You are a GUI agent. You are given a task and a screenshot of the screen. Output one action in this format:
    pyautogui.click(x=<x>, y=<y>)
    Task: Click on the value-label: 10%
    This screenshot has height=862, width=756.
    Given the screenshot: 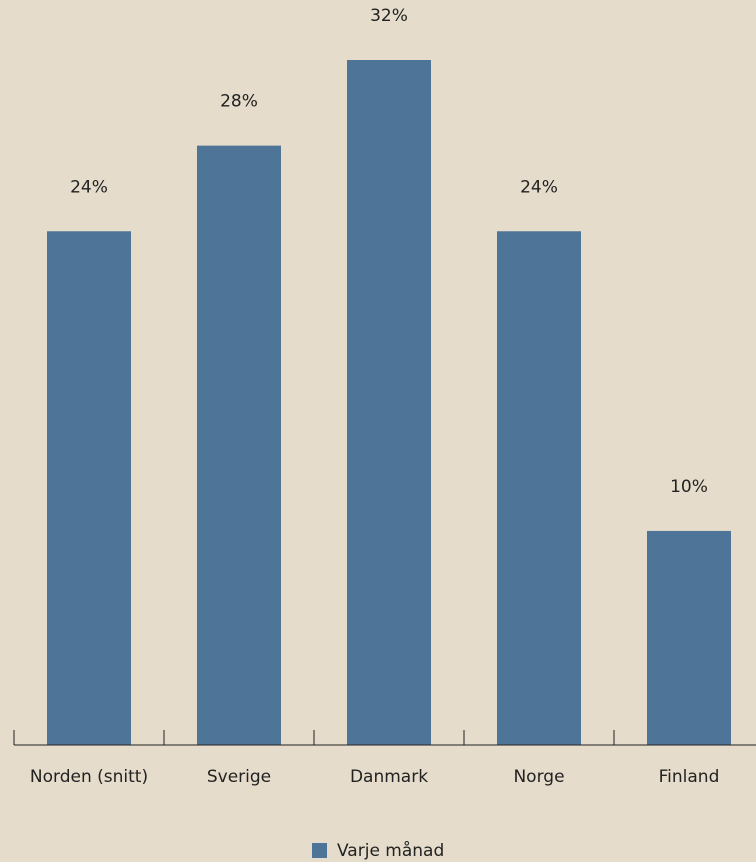 What is the action you would take?
    pyautogui.click(x=689, y=487)
    